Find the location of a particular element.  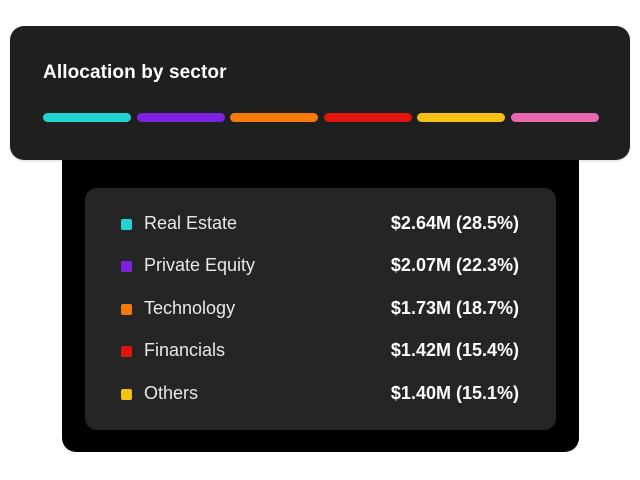

sector-label: Real Estate is located at coordinates (191, 223).